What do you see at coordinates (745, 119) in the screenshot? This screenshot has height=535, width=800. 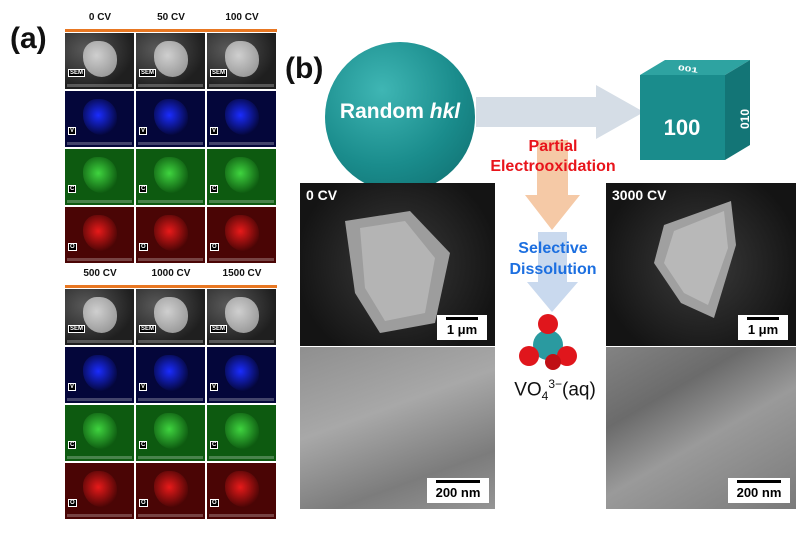 I see `cube-face-side: 010` at bounding box center [745, 119].